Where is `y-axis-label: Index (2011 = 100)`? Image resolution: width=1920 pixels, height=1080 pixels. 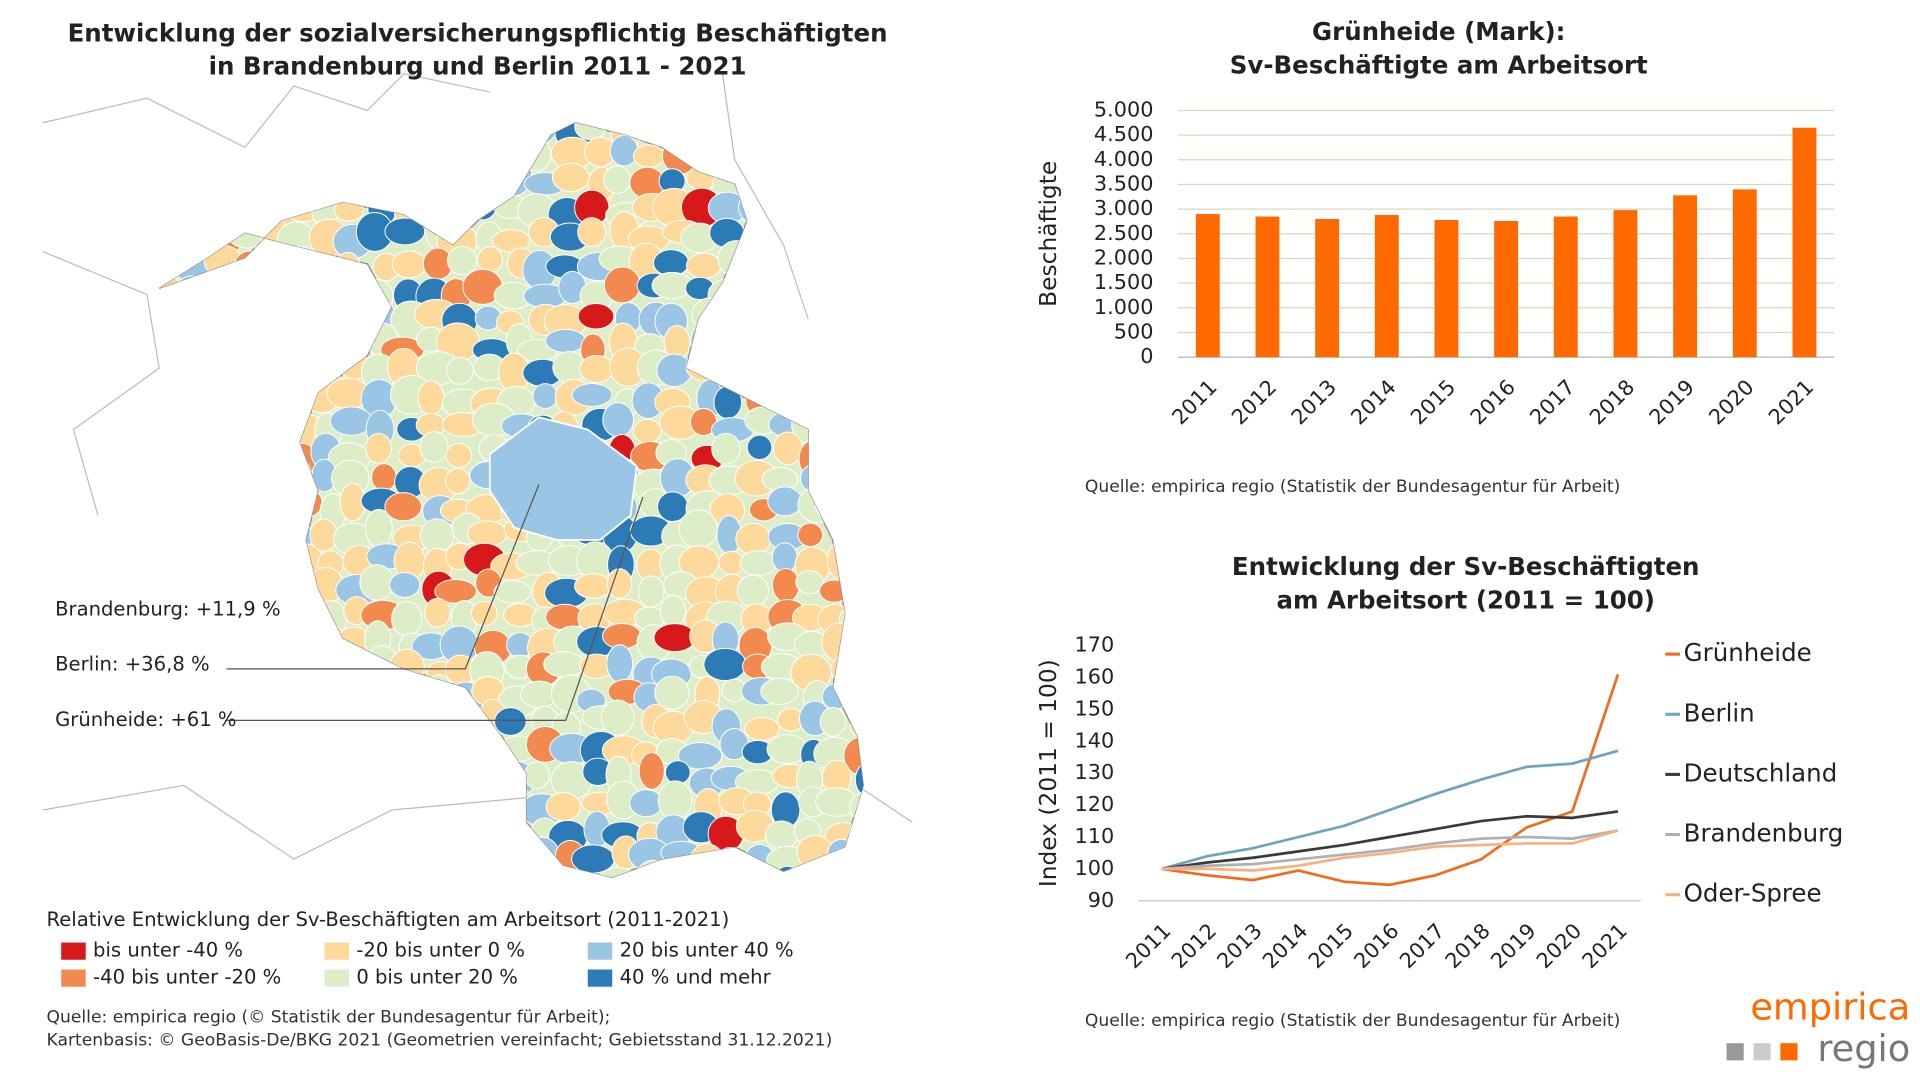
y-axis-label: Index (2011 = 100) is located at coordinates (1048, 773).